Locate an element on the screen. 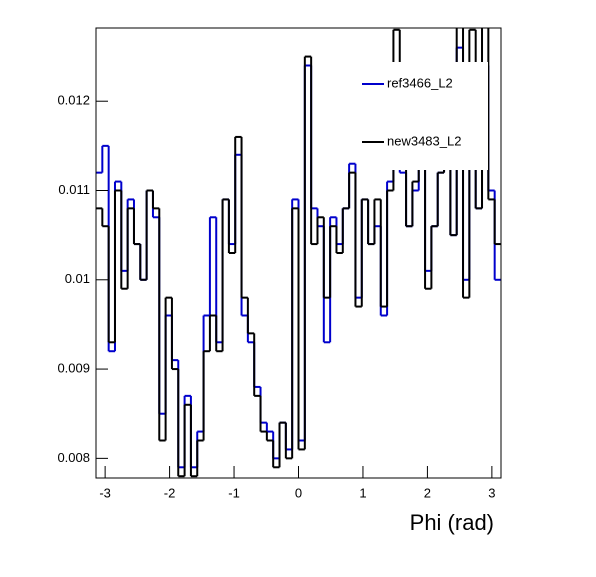 This screenshot has height=577, width=596. x-tick-label: -1 is located at coordinates (234, 492).